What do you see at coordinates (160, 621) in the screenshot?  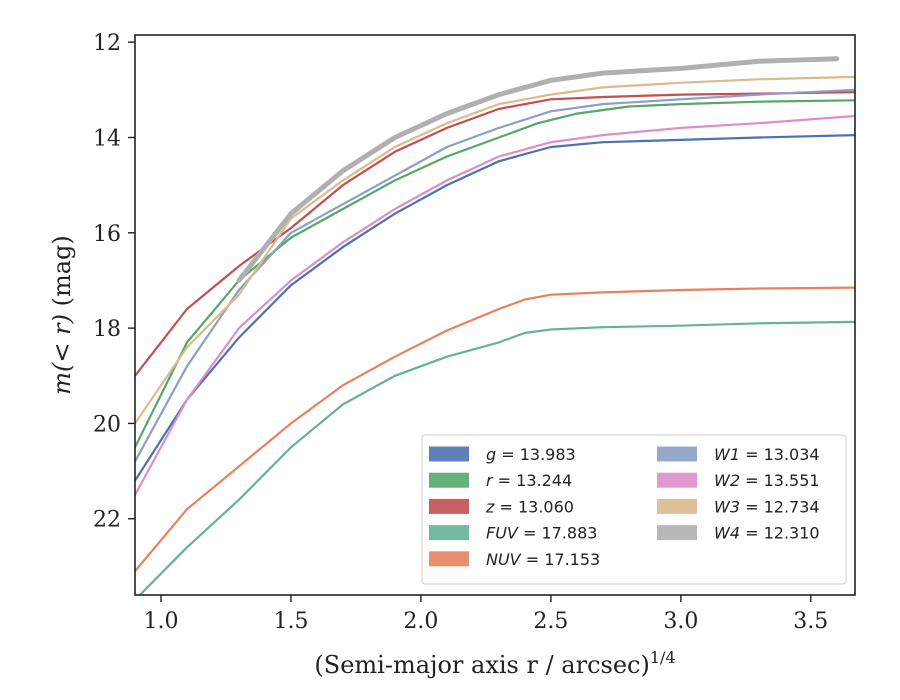 I see `x-tick-label: 1.0` at bounding box center [160, 621].